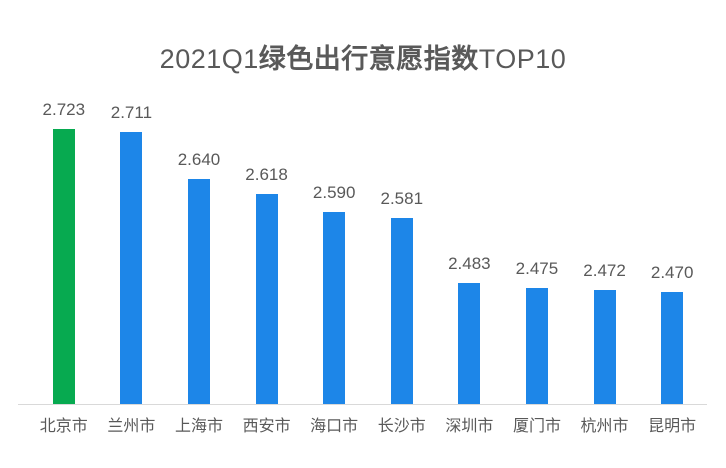 This screenshot has width=726, height=468. Describe the element at coordinates (469, 426) in the screenshot. I see `x-axis-label: 深圳市` at that location.